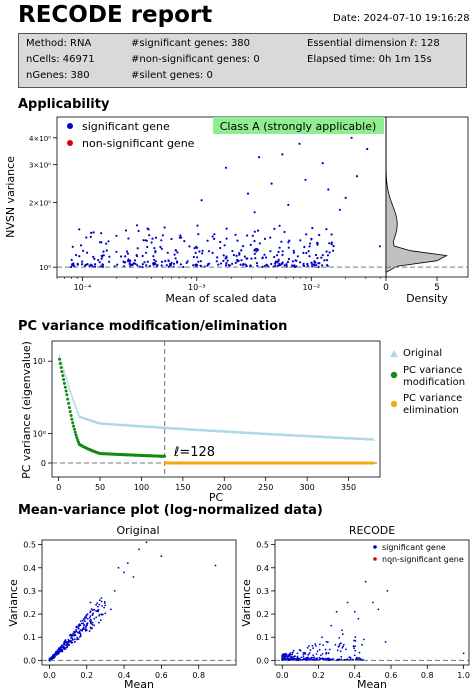 Image resolution: width=474 pixels, height=695 pixels. I want to click on mv-legend-label-significant: significant gene, so click(414, 547).